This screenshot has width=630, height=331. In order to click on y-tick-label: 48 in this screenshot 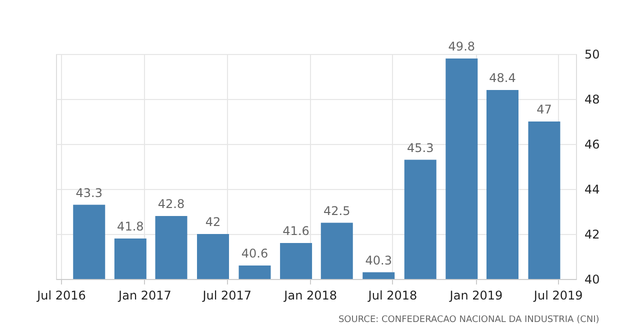, I will do `click(592, 99)`.